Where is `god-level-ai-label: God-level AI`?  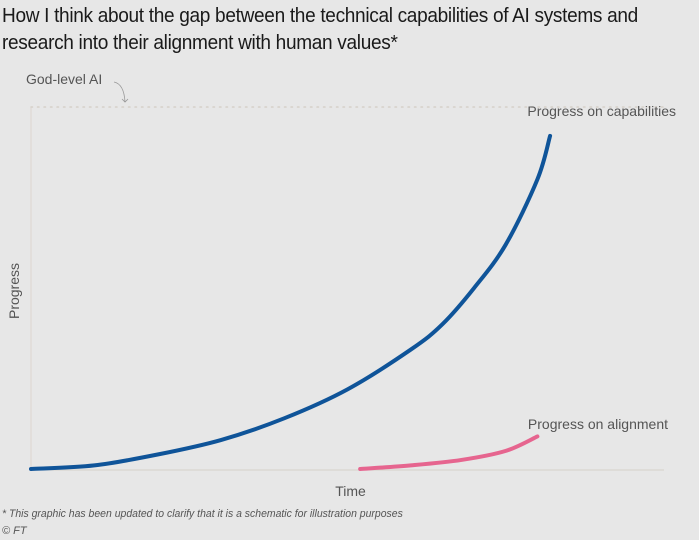
god-level-ai-label: God-level AI is located at coordinates (64, 79).